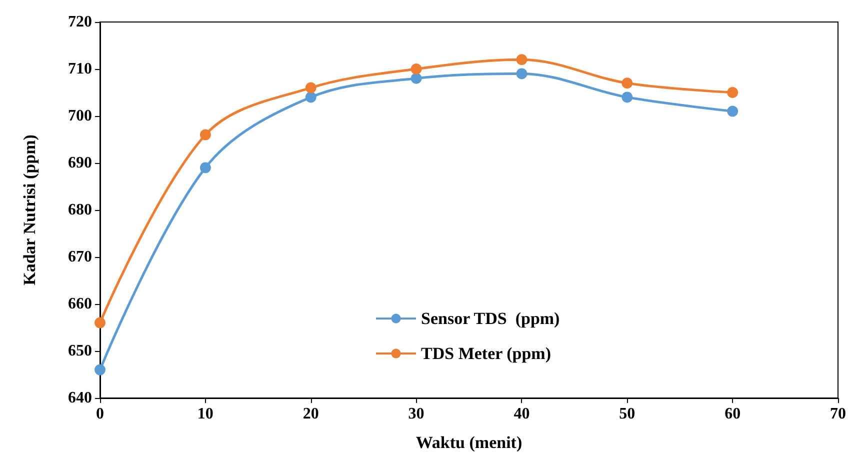 This screenshot has height=468, width=853. I want to click on legend-label: TDS Meter (ppm), so click(486, 353).